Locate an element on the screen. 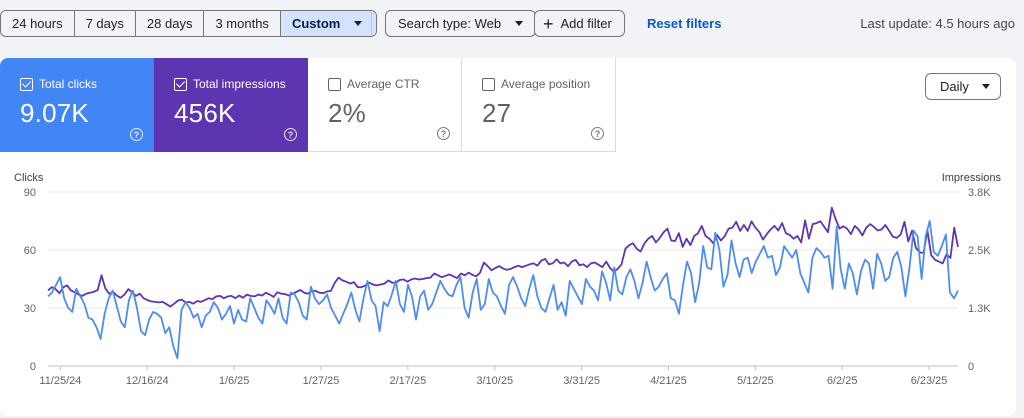 The width and height of the screenshot is (1024, 418). search-type-label: Search type: Web is located at coordinates (450, 23).